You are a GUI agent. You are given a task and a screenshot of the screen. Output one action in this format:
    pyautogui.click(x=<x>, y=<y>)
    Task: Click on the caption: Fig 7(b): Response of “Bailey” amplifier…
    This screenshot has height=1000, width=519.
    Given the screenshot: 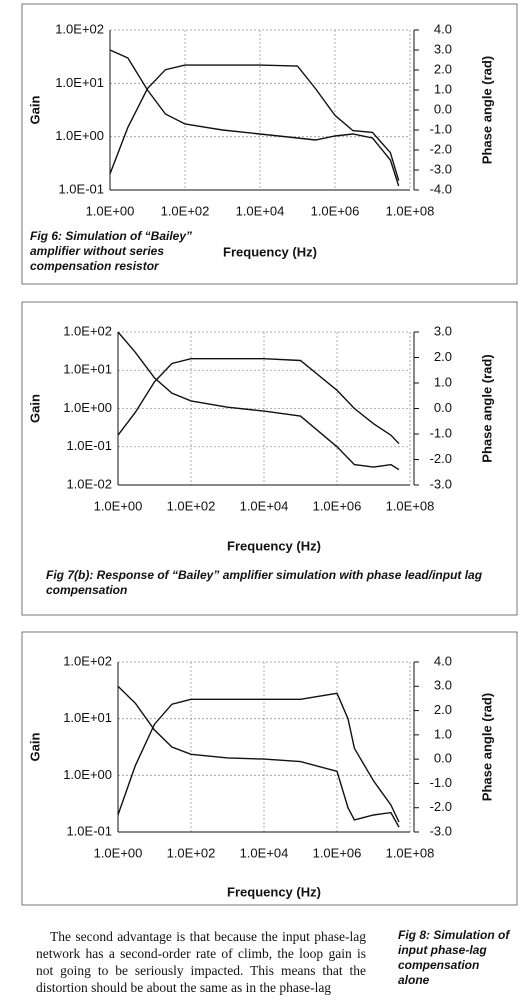 What is the action you would take?
    pyautogui.click(x=264, y=582)
    